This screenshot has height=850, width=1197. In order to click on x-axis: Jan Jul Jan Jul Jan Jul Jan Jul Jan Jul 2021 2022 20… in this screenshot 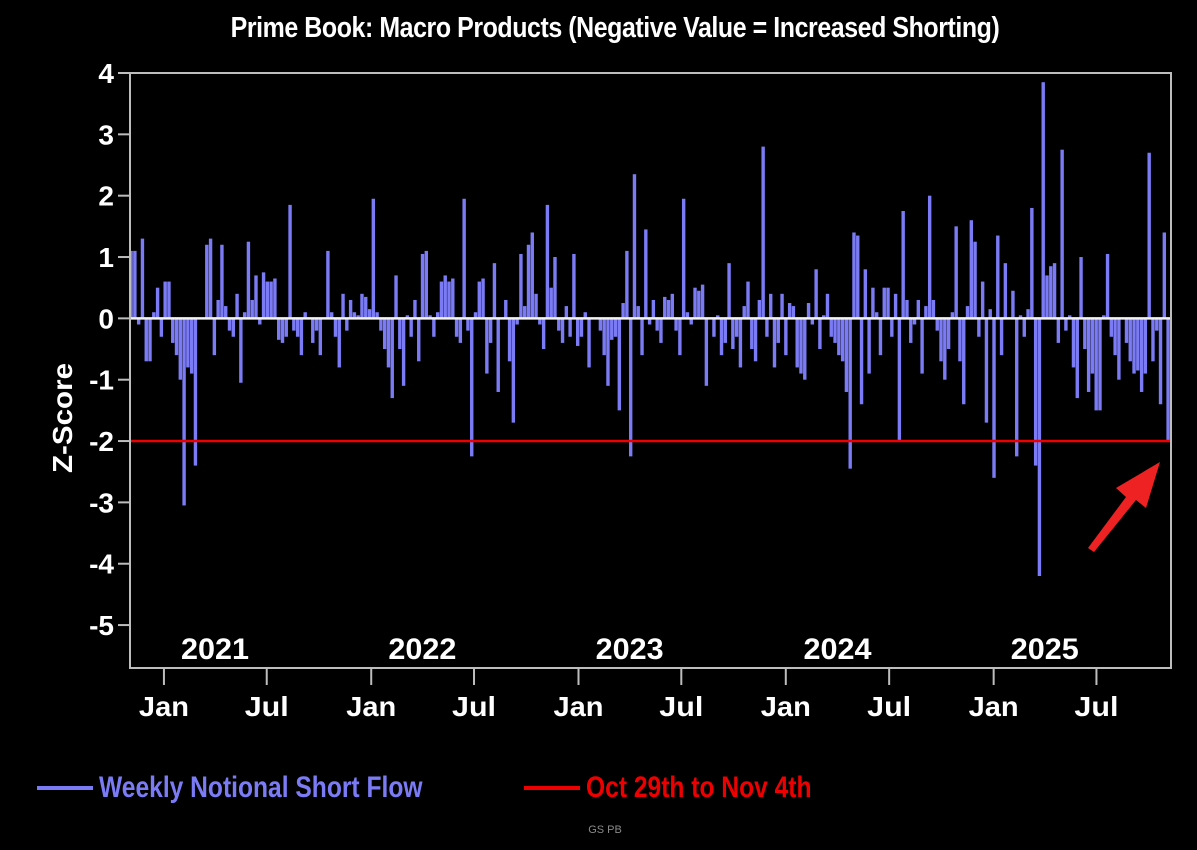, I will do `click(629, 677)`.